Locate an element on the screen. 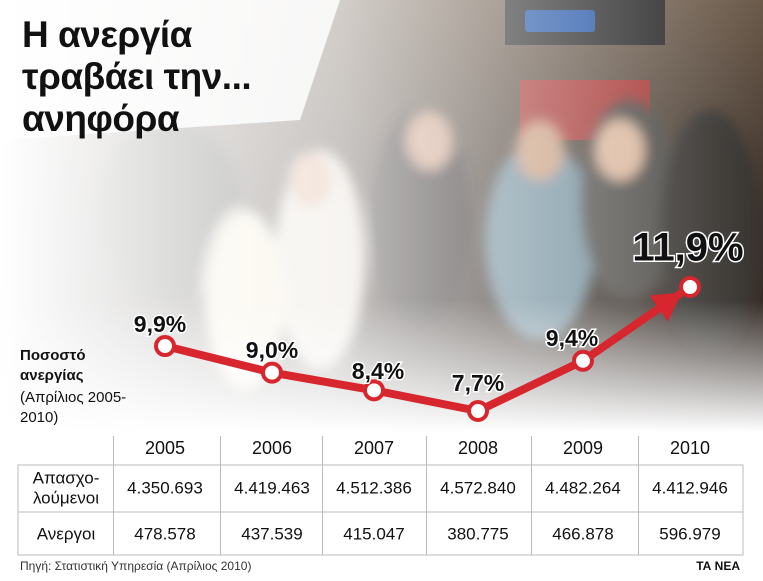  table-cell: 4.572.840 is located at coordinates (478, 487).